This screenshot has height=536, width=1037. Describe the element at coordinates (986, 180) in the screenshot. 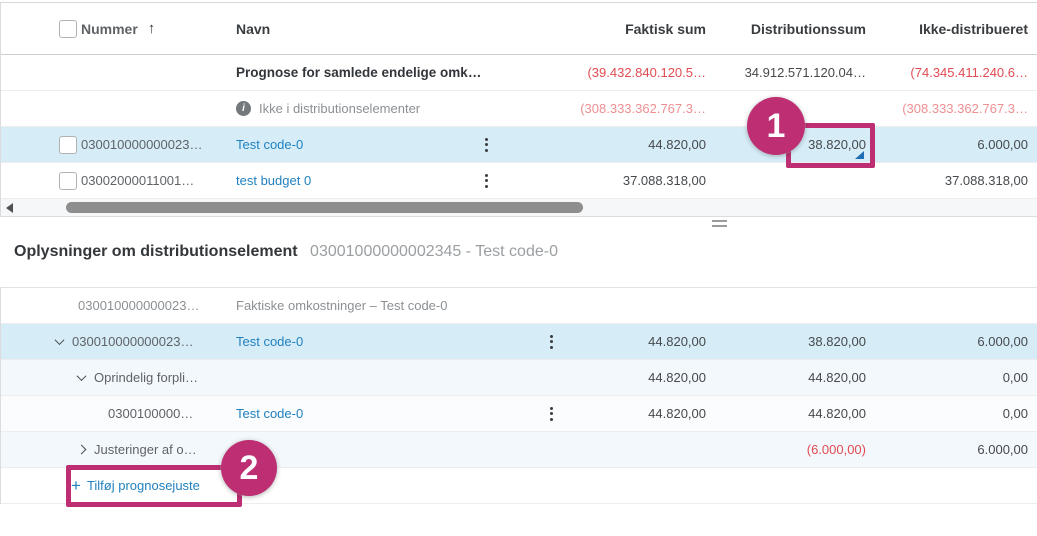

I see `cell-ikke-distribueret: 37.088.318,00` at that location.